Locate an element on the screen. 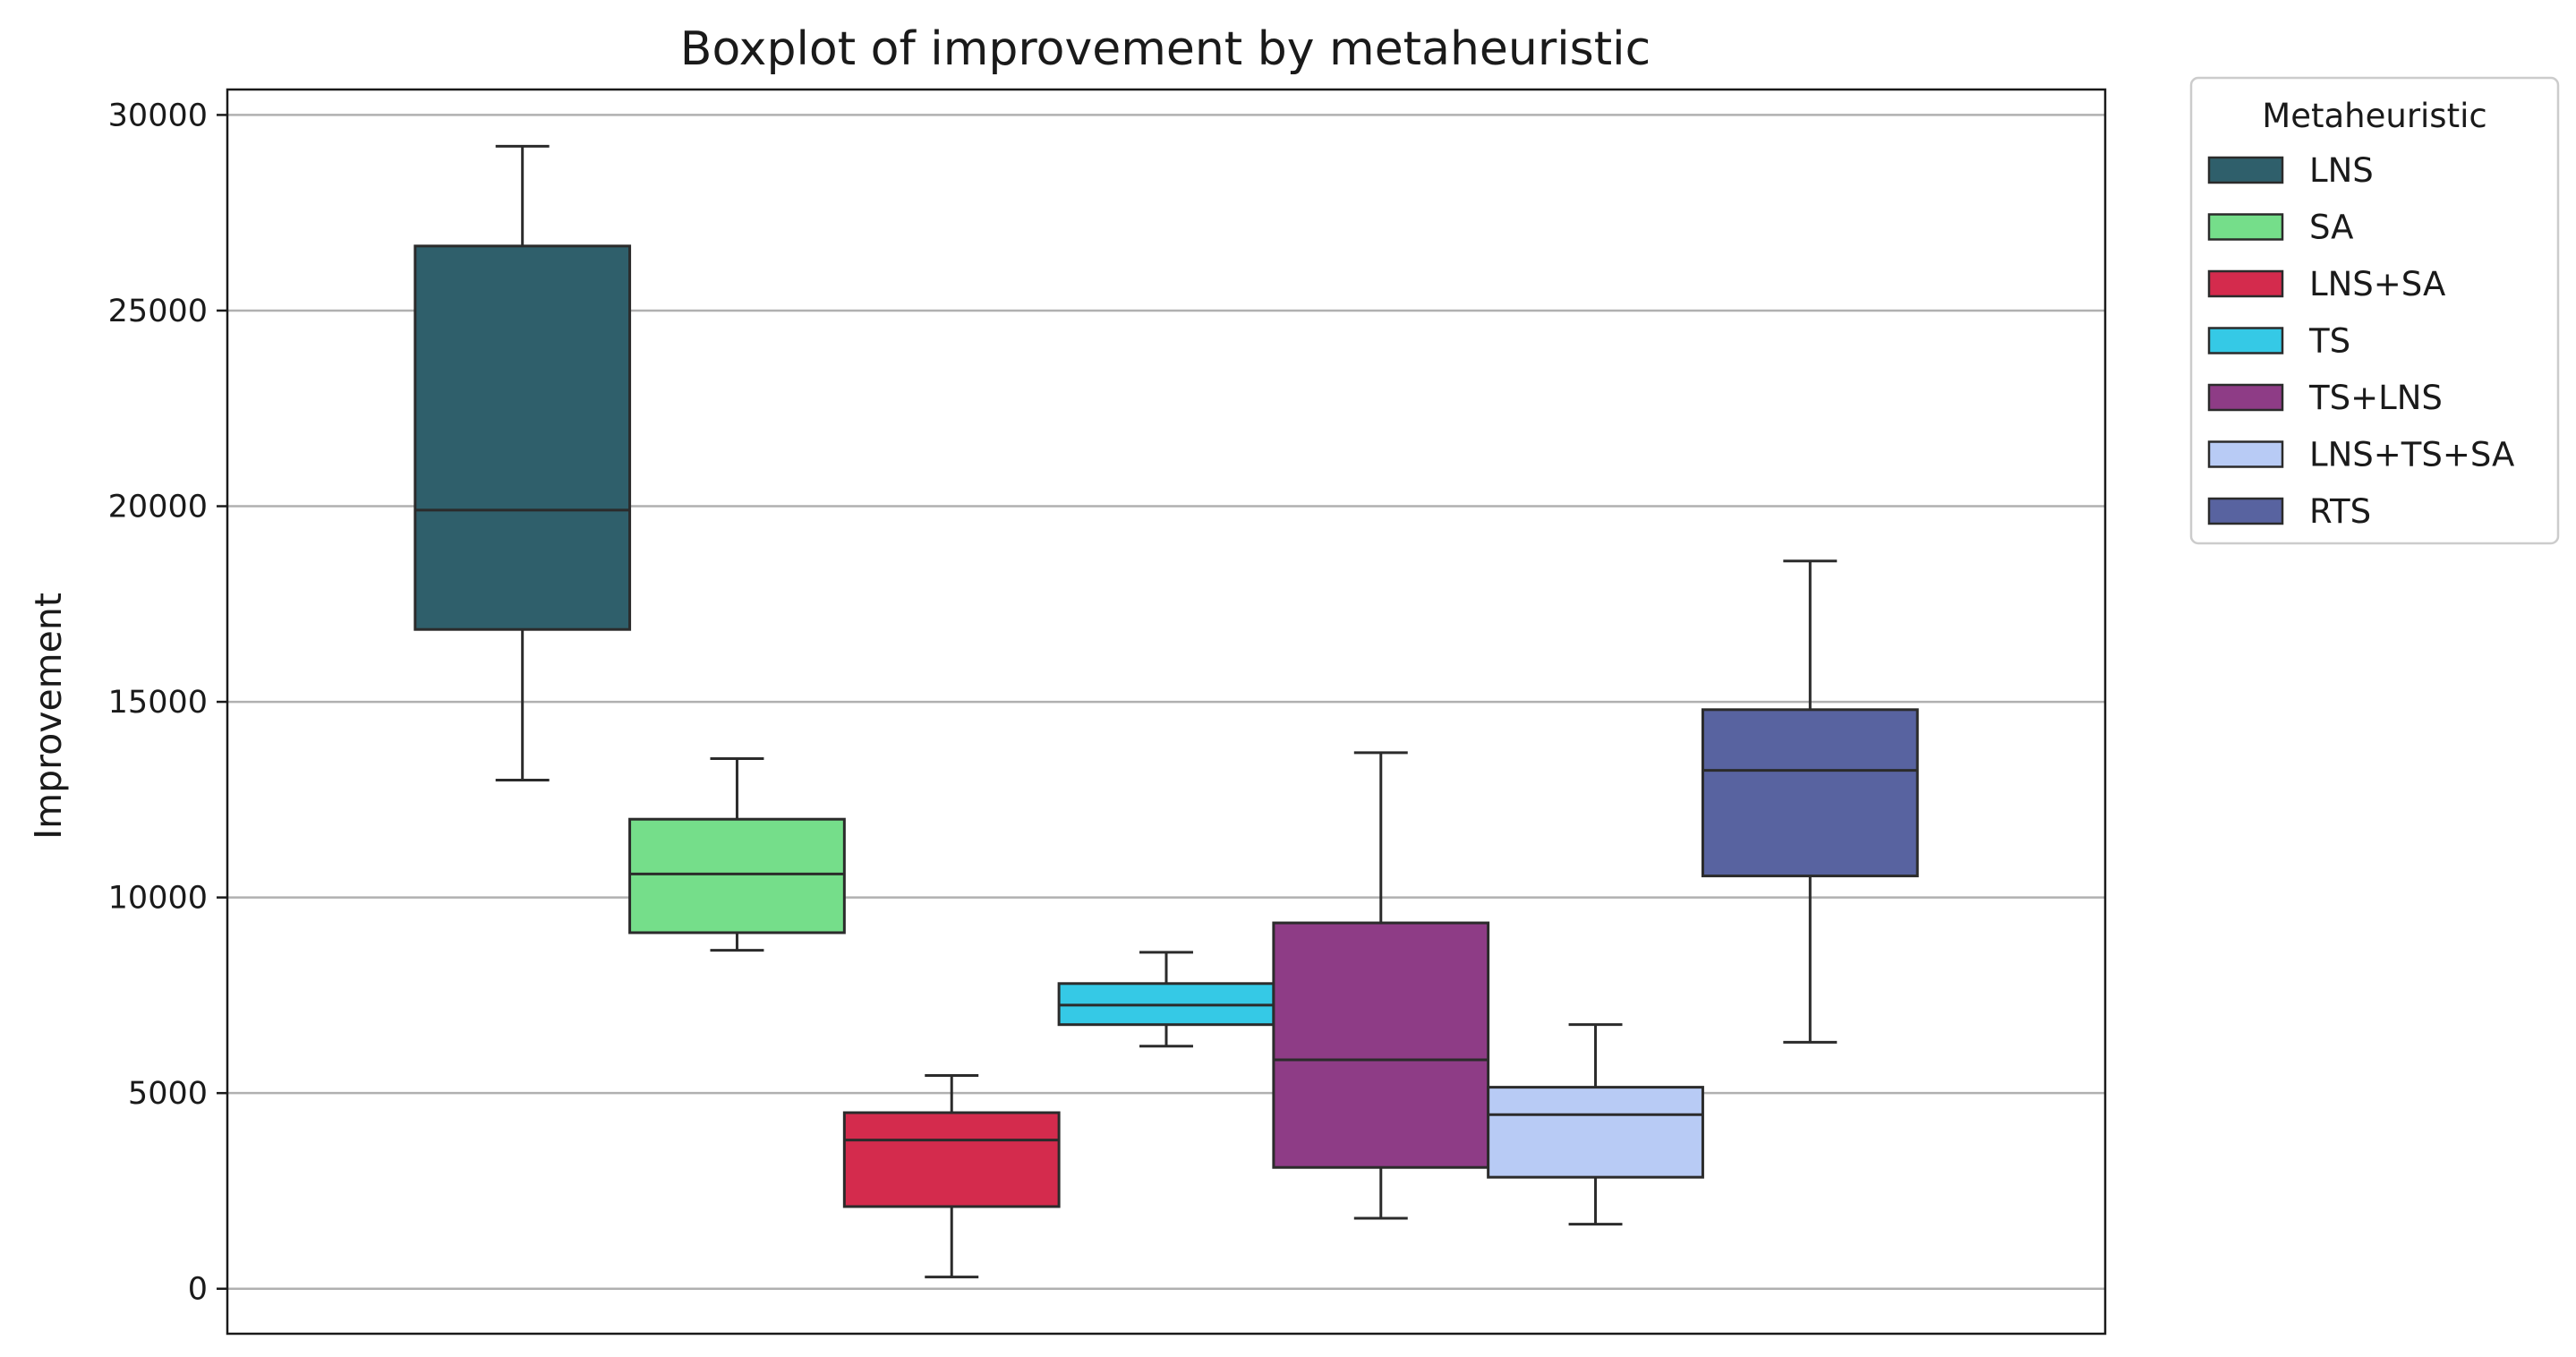  y-tick-label: 10000 is located at coordinates (158, 899).